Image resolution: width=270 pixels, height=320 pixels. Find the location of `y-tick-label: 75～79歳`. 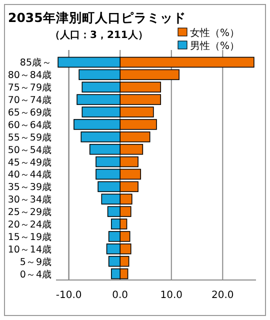

y-tick-label: 75～79歳 is located at coordinates (30, 88).